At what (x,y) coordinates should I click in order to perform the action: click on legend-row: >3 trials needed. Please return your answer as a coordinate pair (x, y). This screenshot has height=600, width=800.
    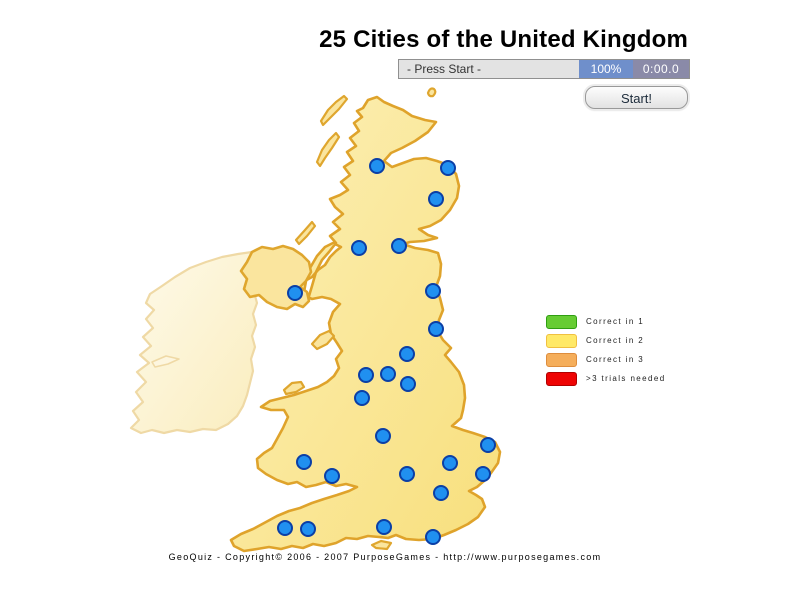
    Looking at the image, I should click on (606, 378).